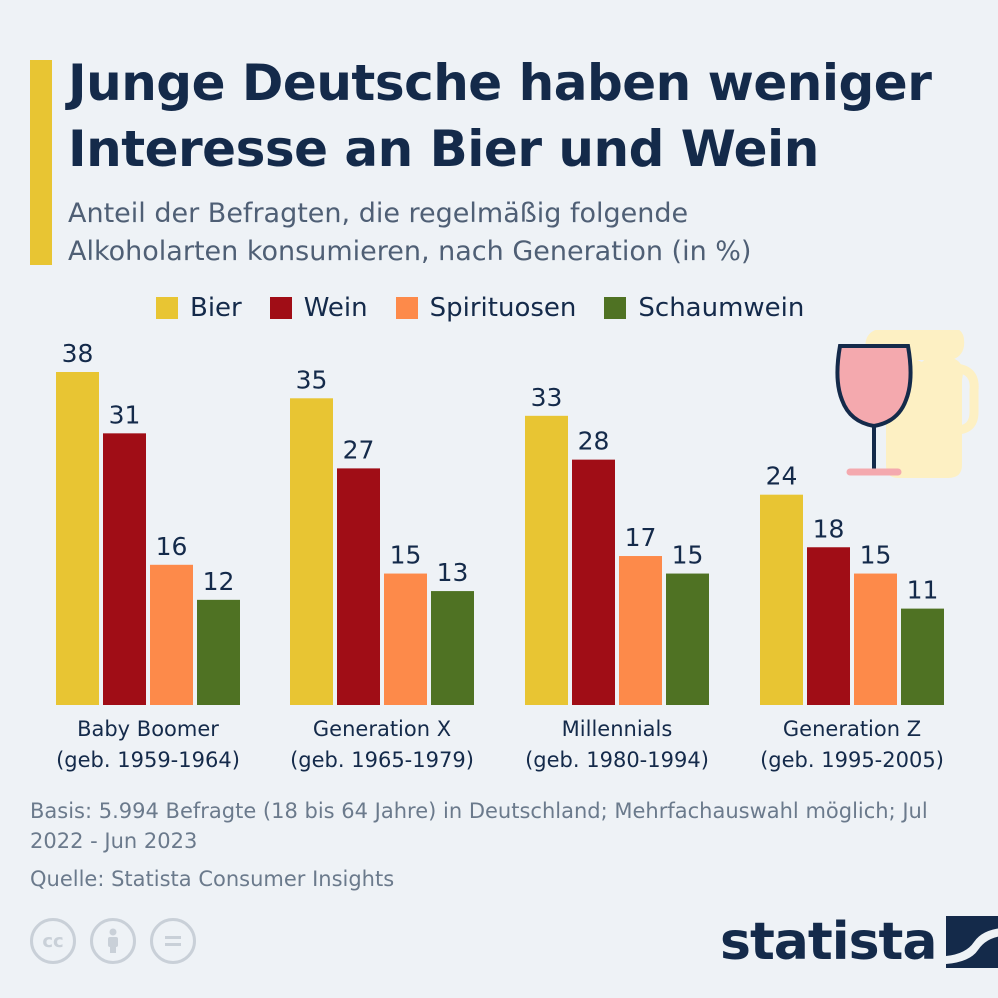 The width and height of the screenshot is (998, 998). I want to click on statista-logo: statista, so click(859, 942).